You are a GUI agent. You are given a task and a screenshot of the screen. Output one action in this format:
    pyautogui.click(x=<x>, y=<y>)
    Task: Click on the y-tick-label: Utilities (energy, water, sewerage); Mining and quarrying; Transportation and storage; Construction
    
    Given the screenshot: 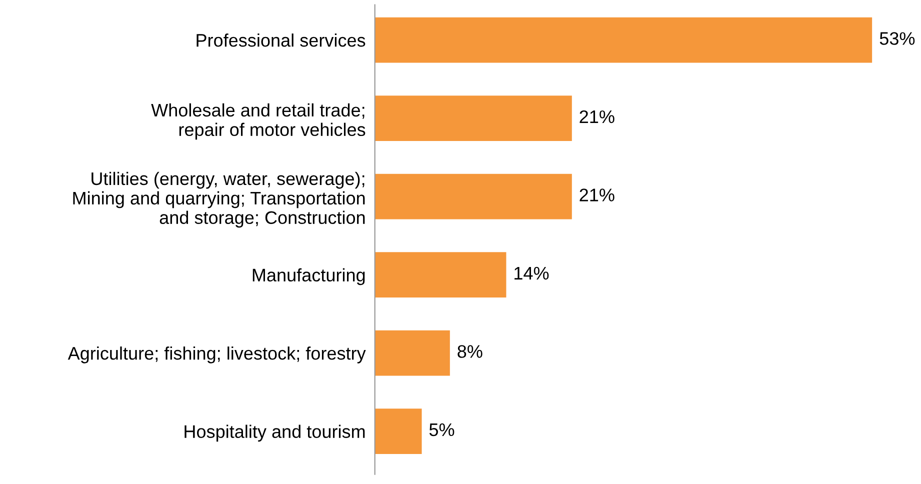 What is the action you would take?
    pyautogui.click(x=219, y=200)
    